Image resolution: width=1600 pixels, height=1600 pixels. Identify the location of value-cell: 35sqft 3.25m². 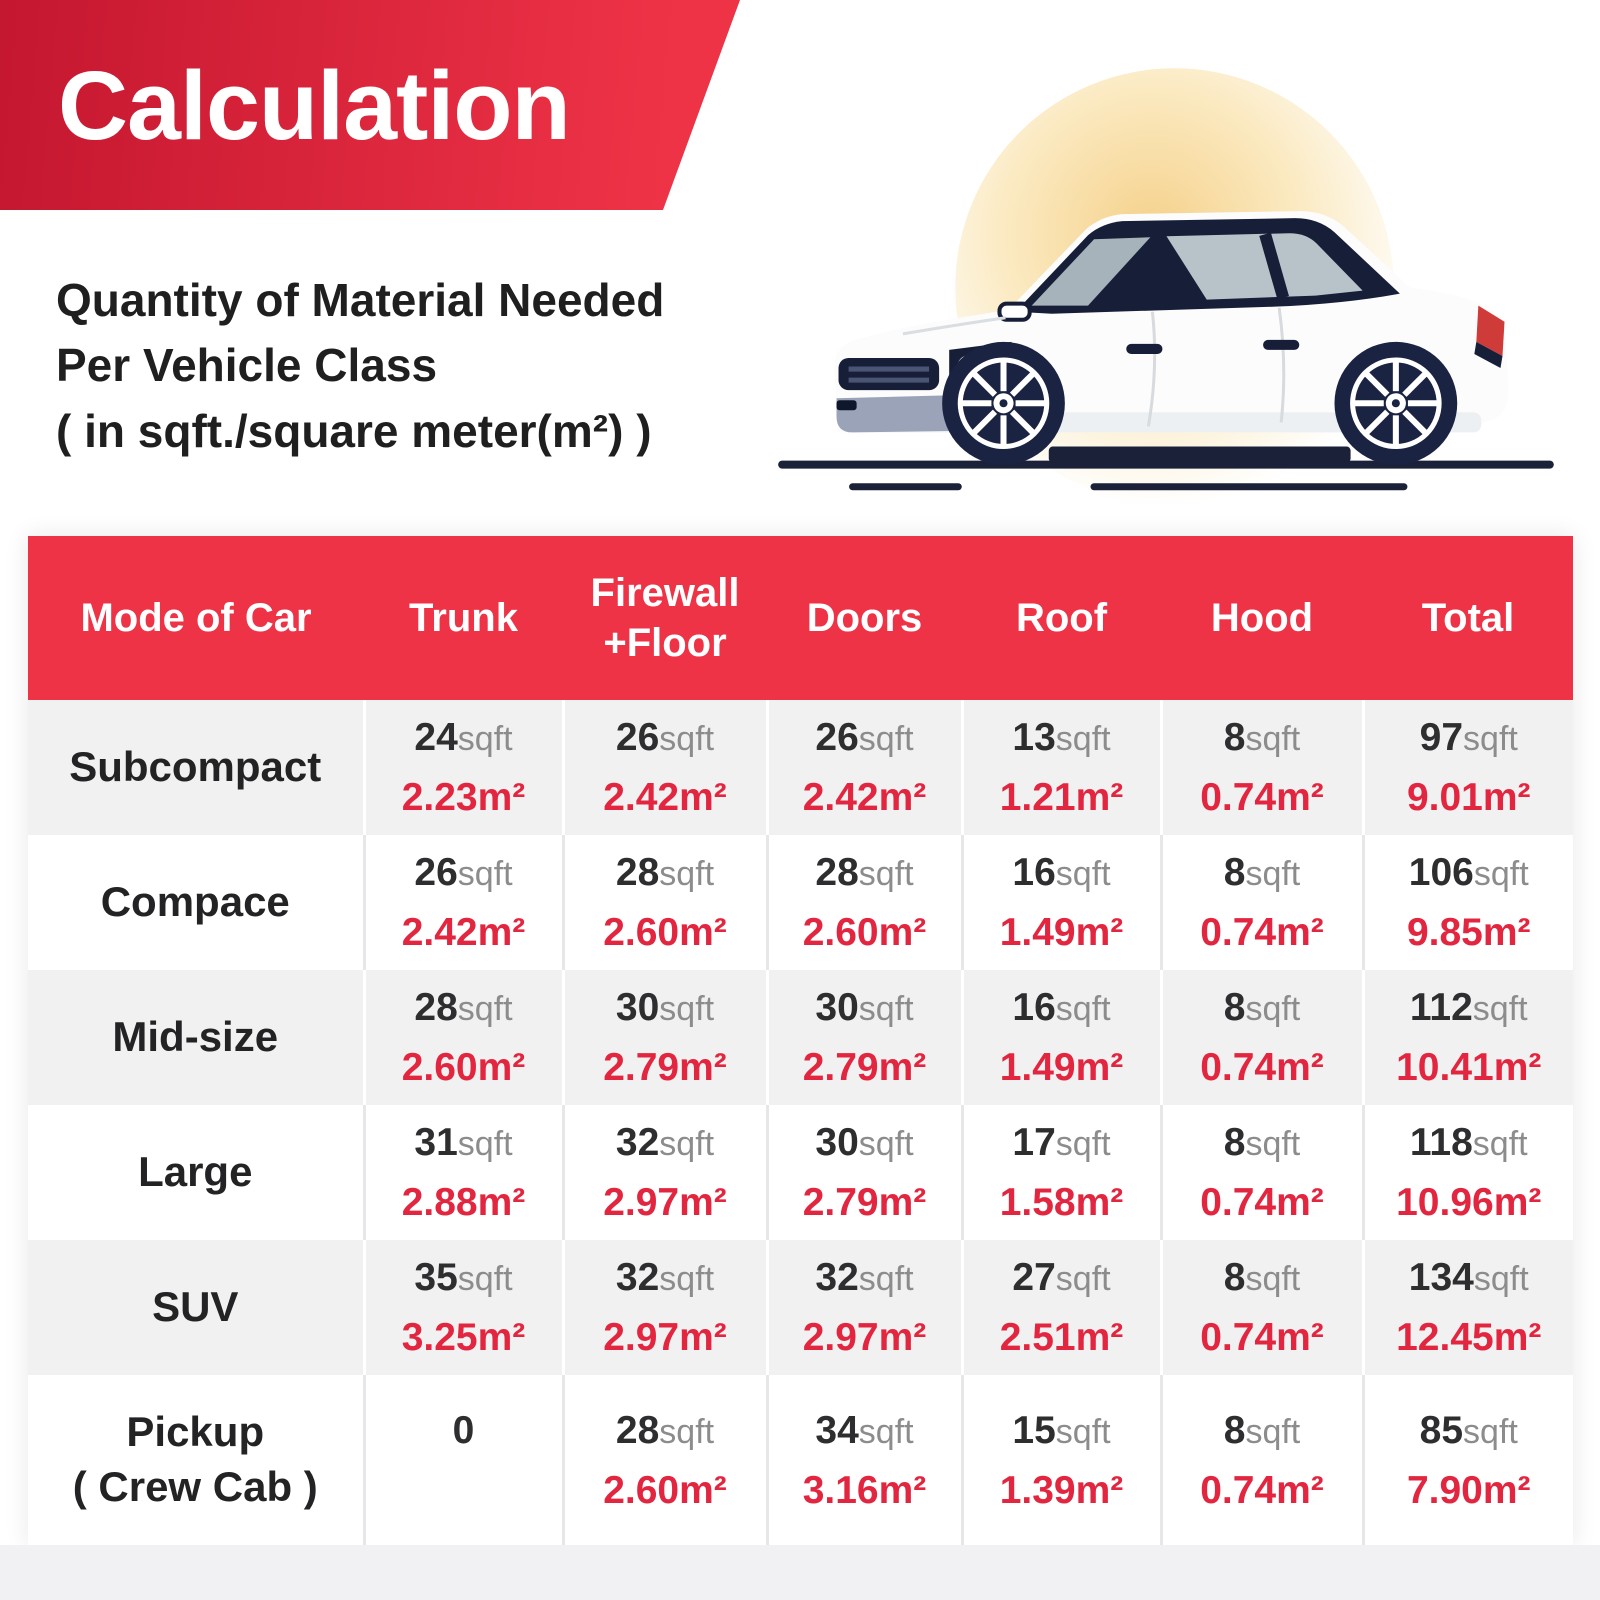
(462, 1307).